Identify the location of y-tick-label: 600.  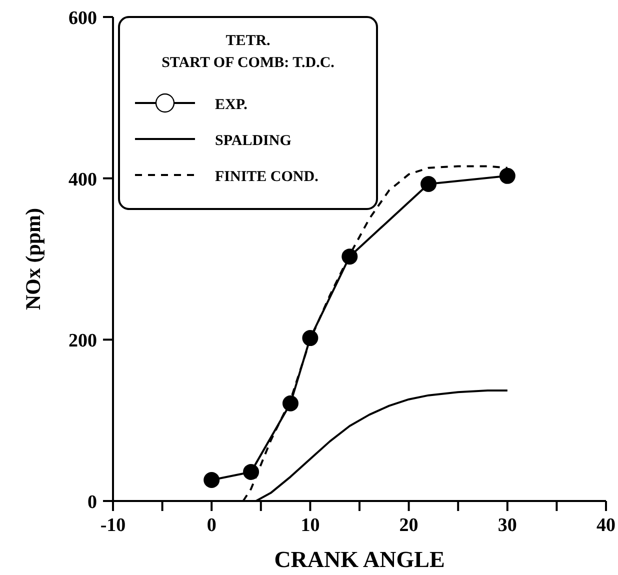
(82, 18).